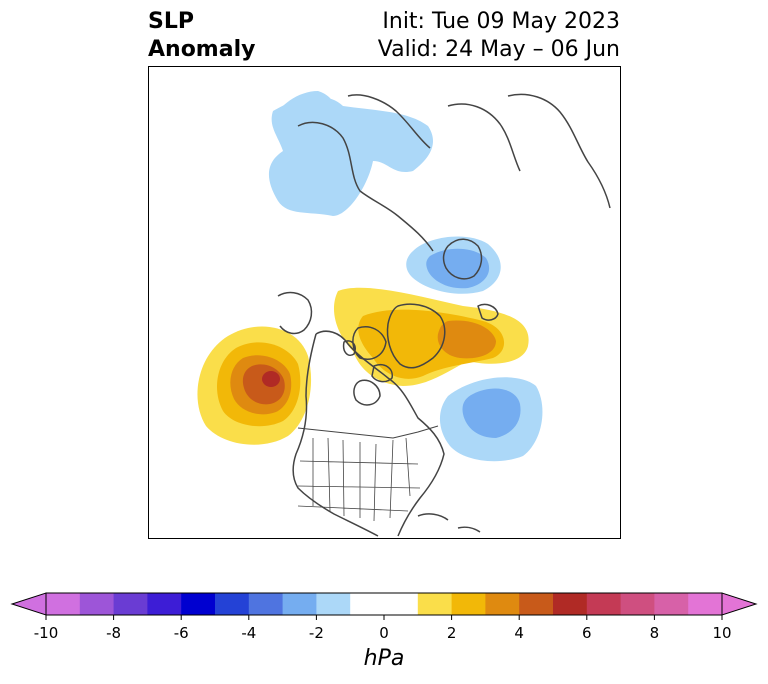 This screenshot has height=684, width=768. What do you see at coordinates (466, 339) in the screenshot?
I see `greenland-high-core` at bounding box center [466, 339].